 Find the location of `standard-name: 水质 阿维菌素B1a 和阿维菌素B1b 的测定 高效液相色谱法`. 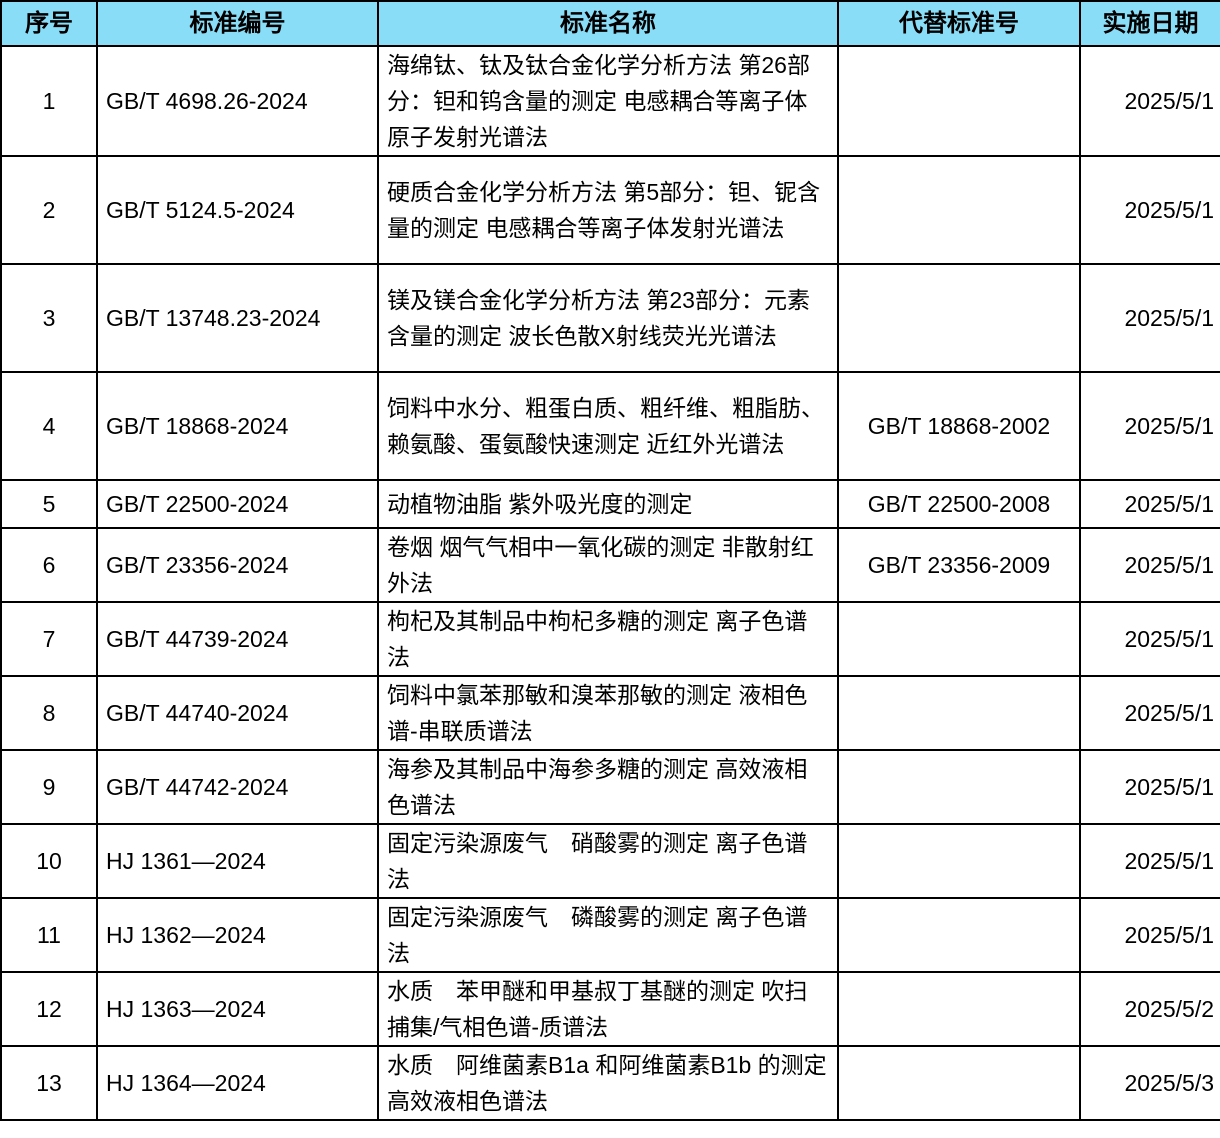

standard-name: 水质 阿维菌素B1a 和阿维菌素B1b 的测定 高效液相色谱法 is located at coordinates (608, 1083).